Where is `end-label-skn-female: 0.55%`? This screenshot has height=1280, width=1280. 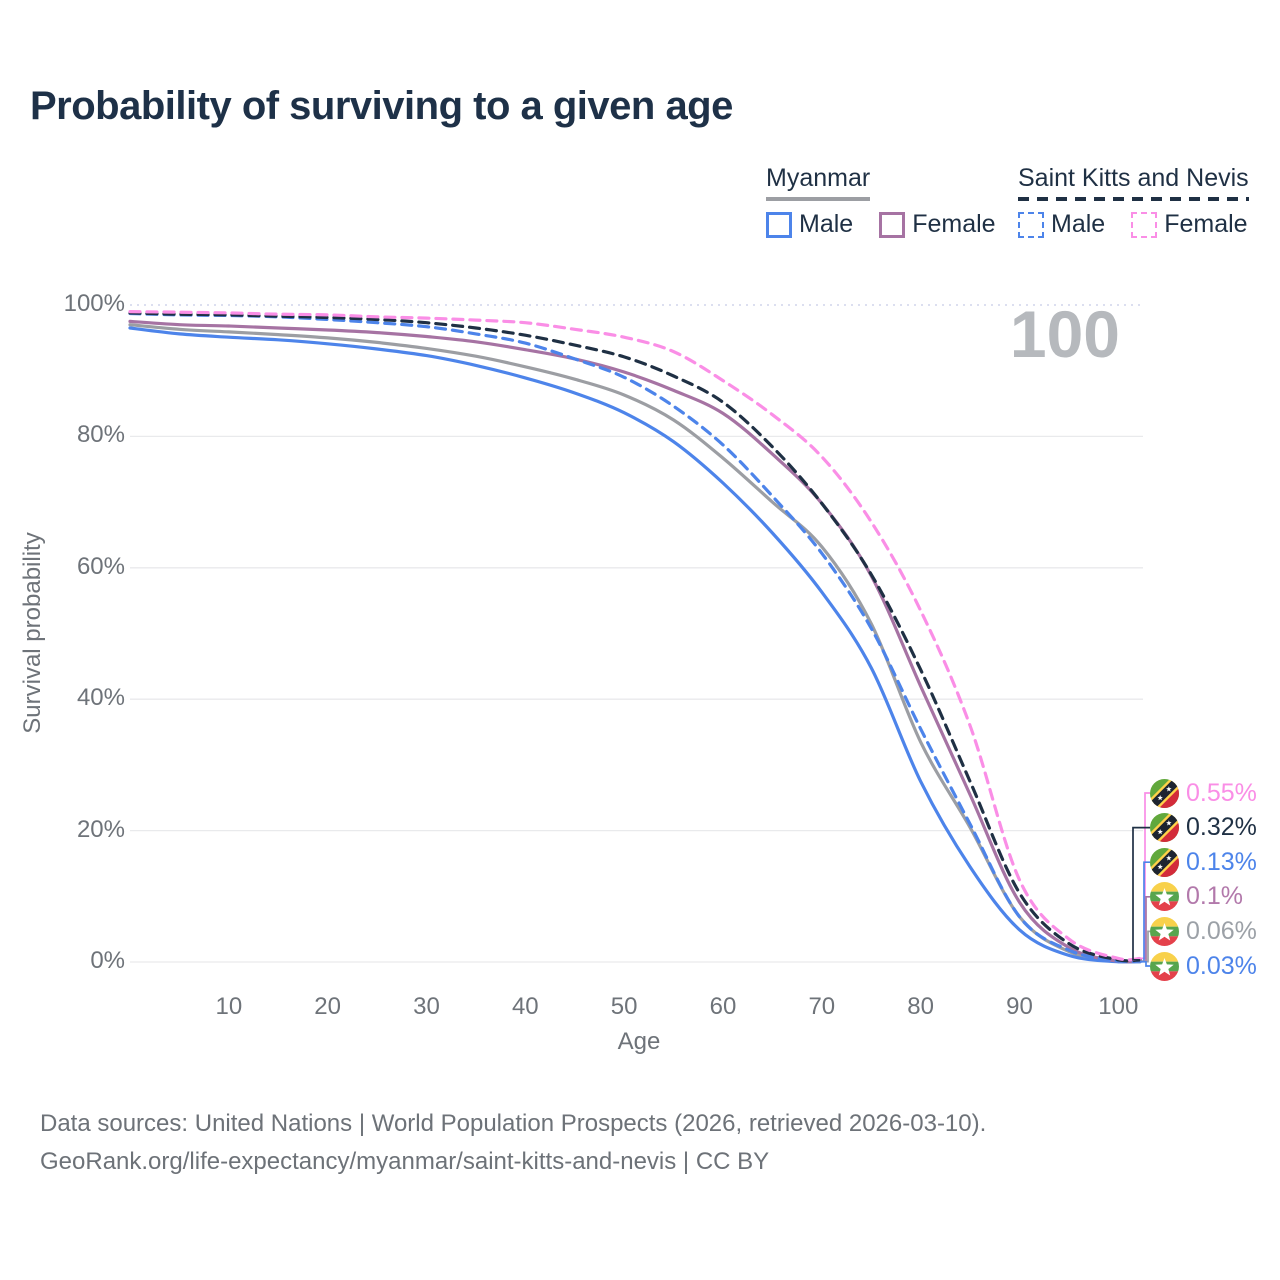 end-label-skn-female: 0.55% is located at coordinates (1203, 793).